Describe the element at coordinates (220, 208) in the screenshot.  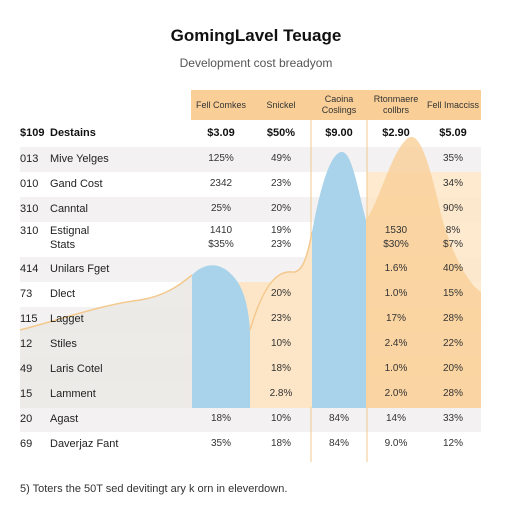
I see `table-cell: 25%` at that location.